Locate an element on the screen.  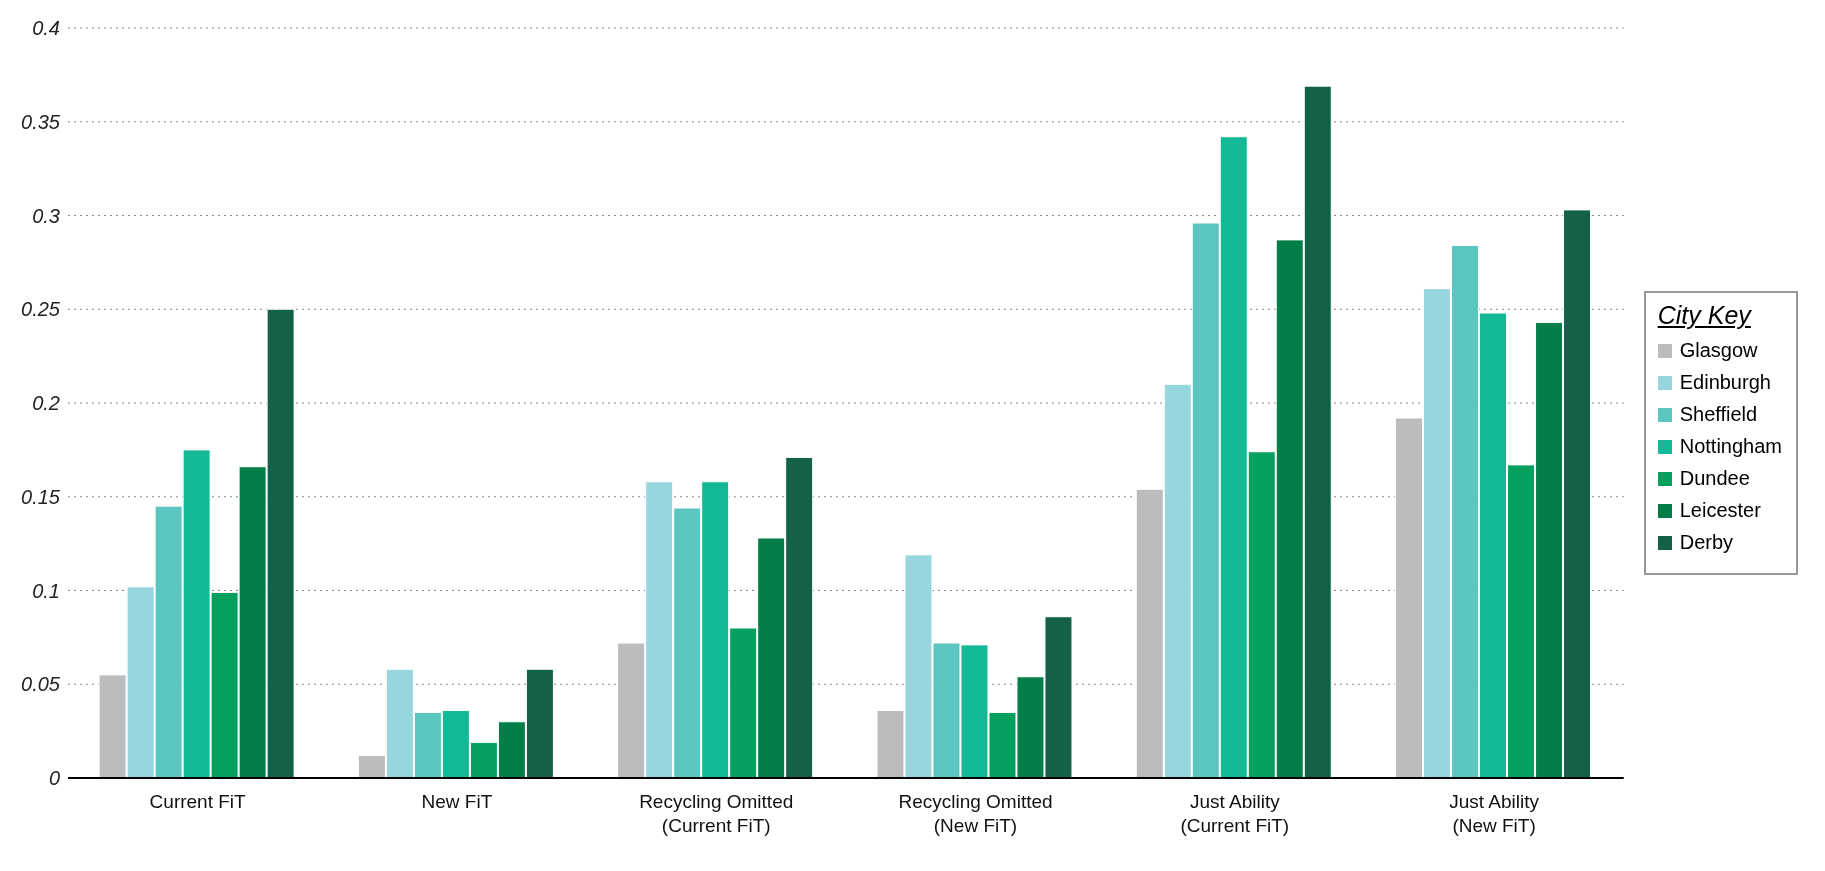
legend-title: City Key is located at coordinates (1705, 315).